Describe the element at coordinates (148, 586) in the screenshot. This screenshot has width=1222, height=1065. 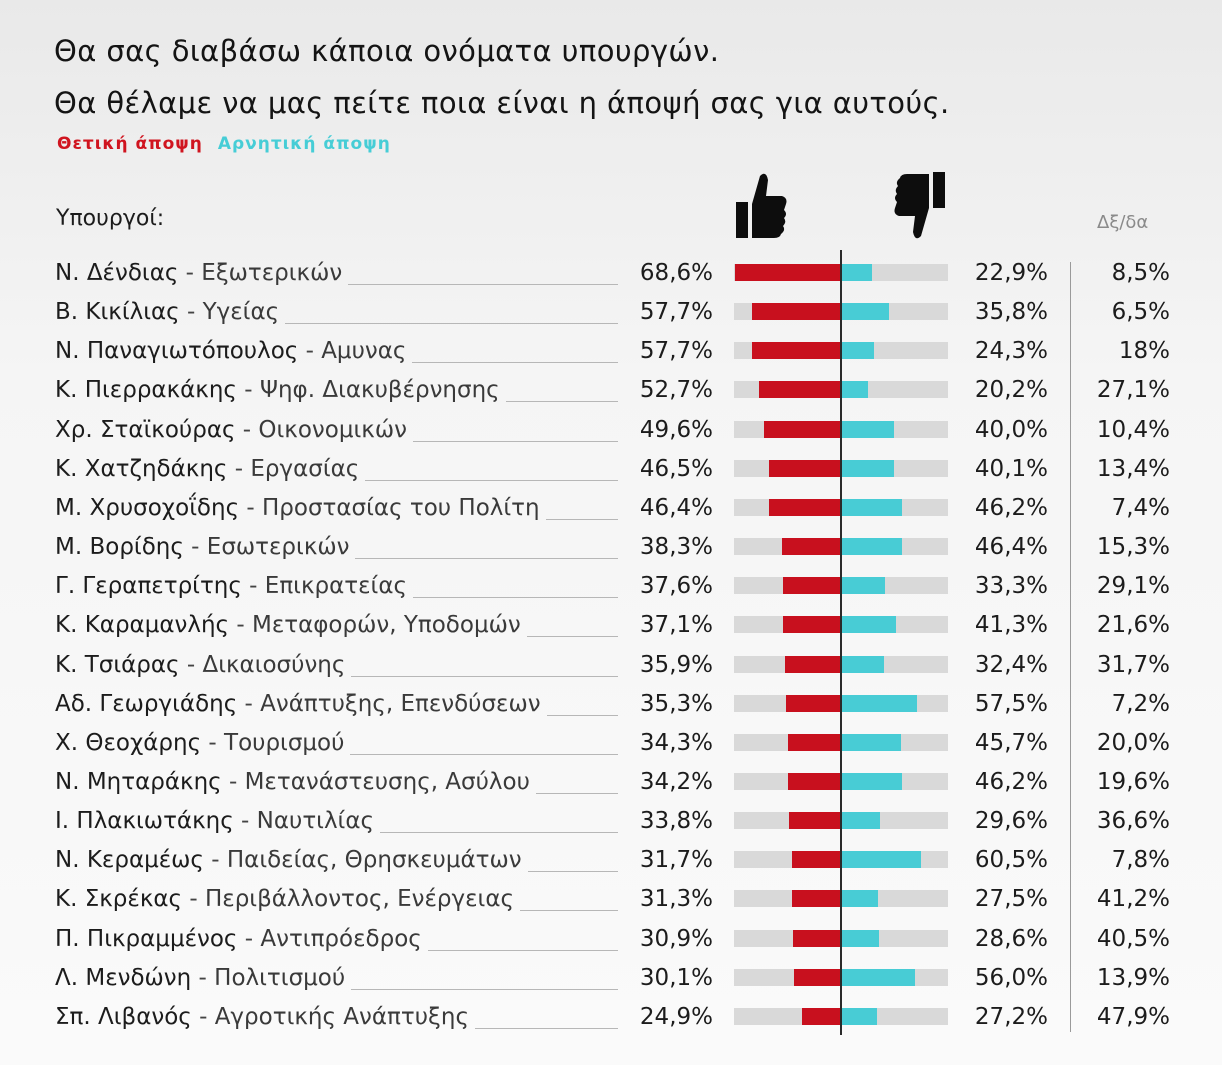
I see `minister-name: Γ. Γεραπετρίτης` at that location.